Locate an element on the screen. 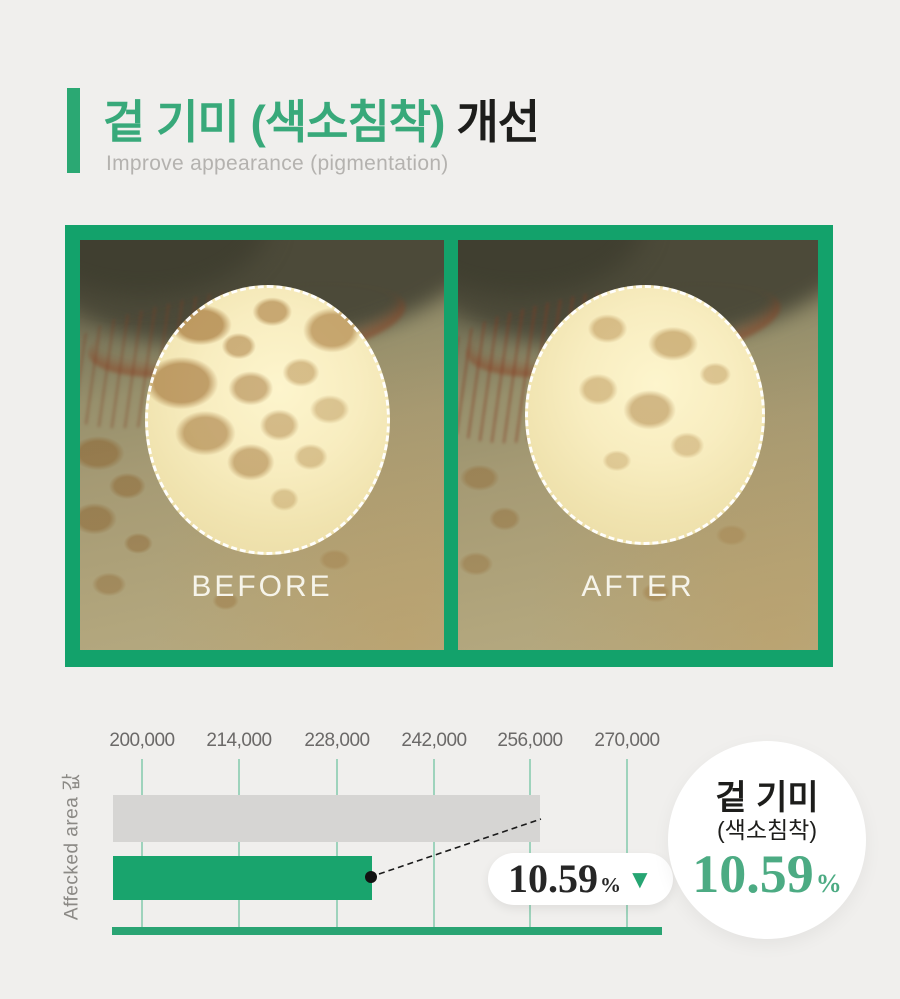 This screenshot has height=999, width=900. decrease-unit: % is located at coordinates (610, 885).